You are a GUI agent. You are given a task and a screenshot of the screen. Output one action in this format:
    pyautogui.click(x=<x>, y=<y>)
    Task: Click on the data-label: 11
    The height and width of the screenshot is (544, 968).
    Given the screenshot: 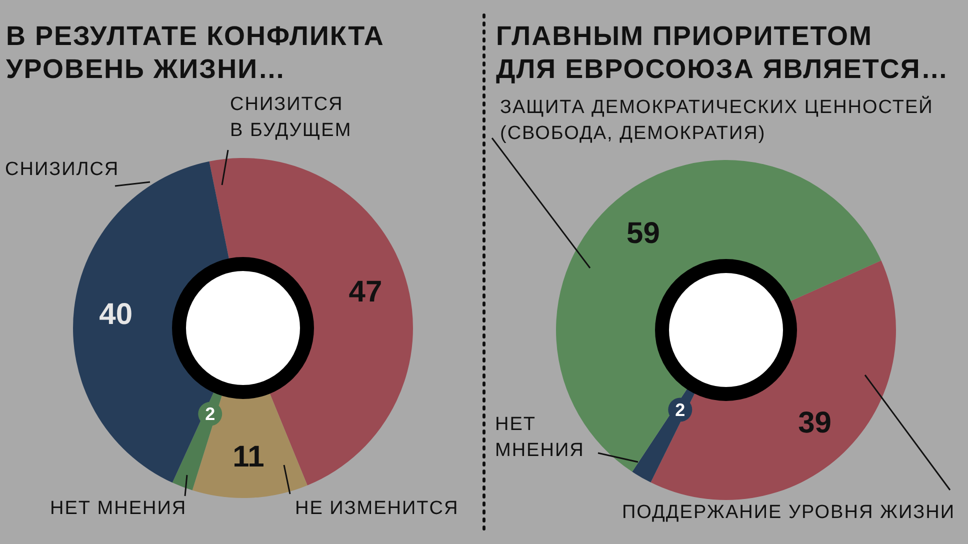 What is the action you would take?
    pyautogui.click(x=248, y=457)
    